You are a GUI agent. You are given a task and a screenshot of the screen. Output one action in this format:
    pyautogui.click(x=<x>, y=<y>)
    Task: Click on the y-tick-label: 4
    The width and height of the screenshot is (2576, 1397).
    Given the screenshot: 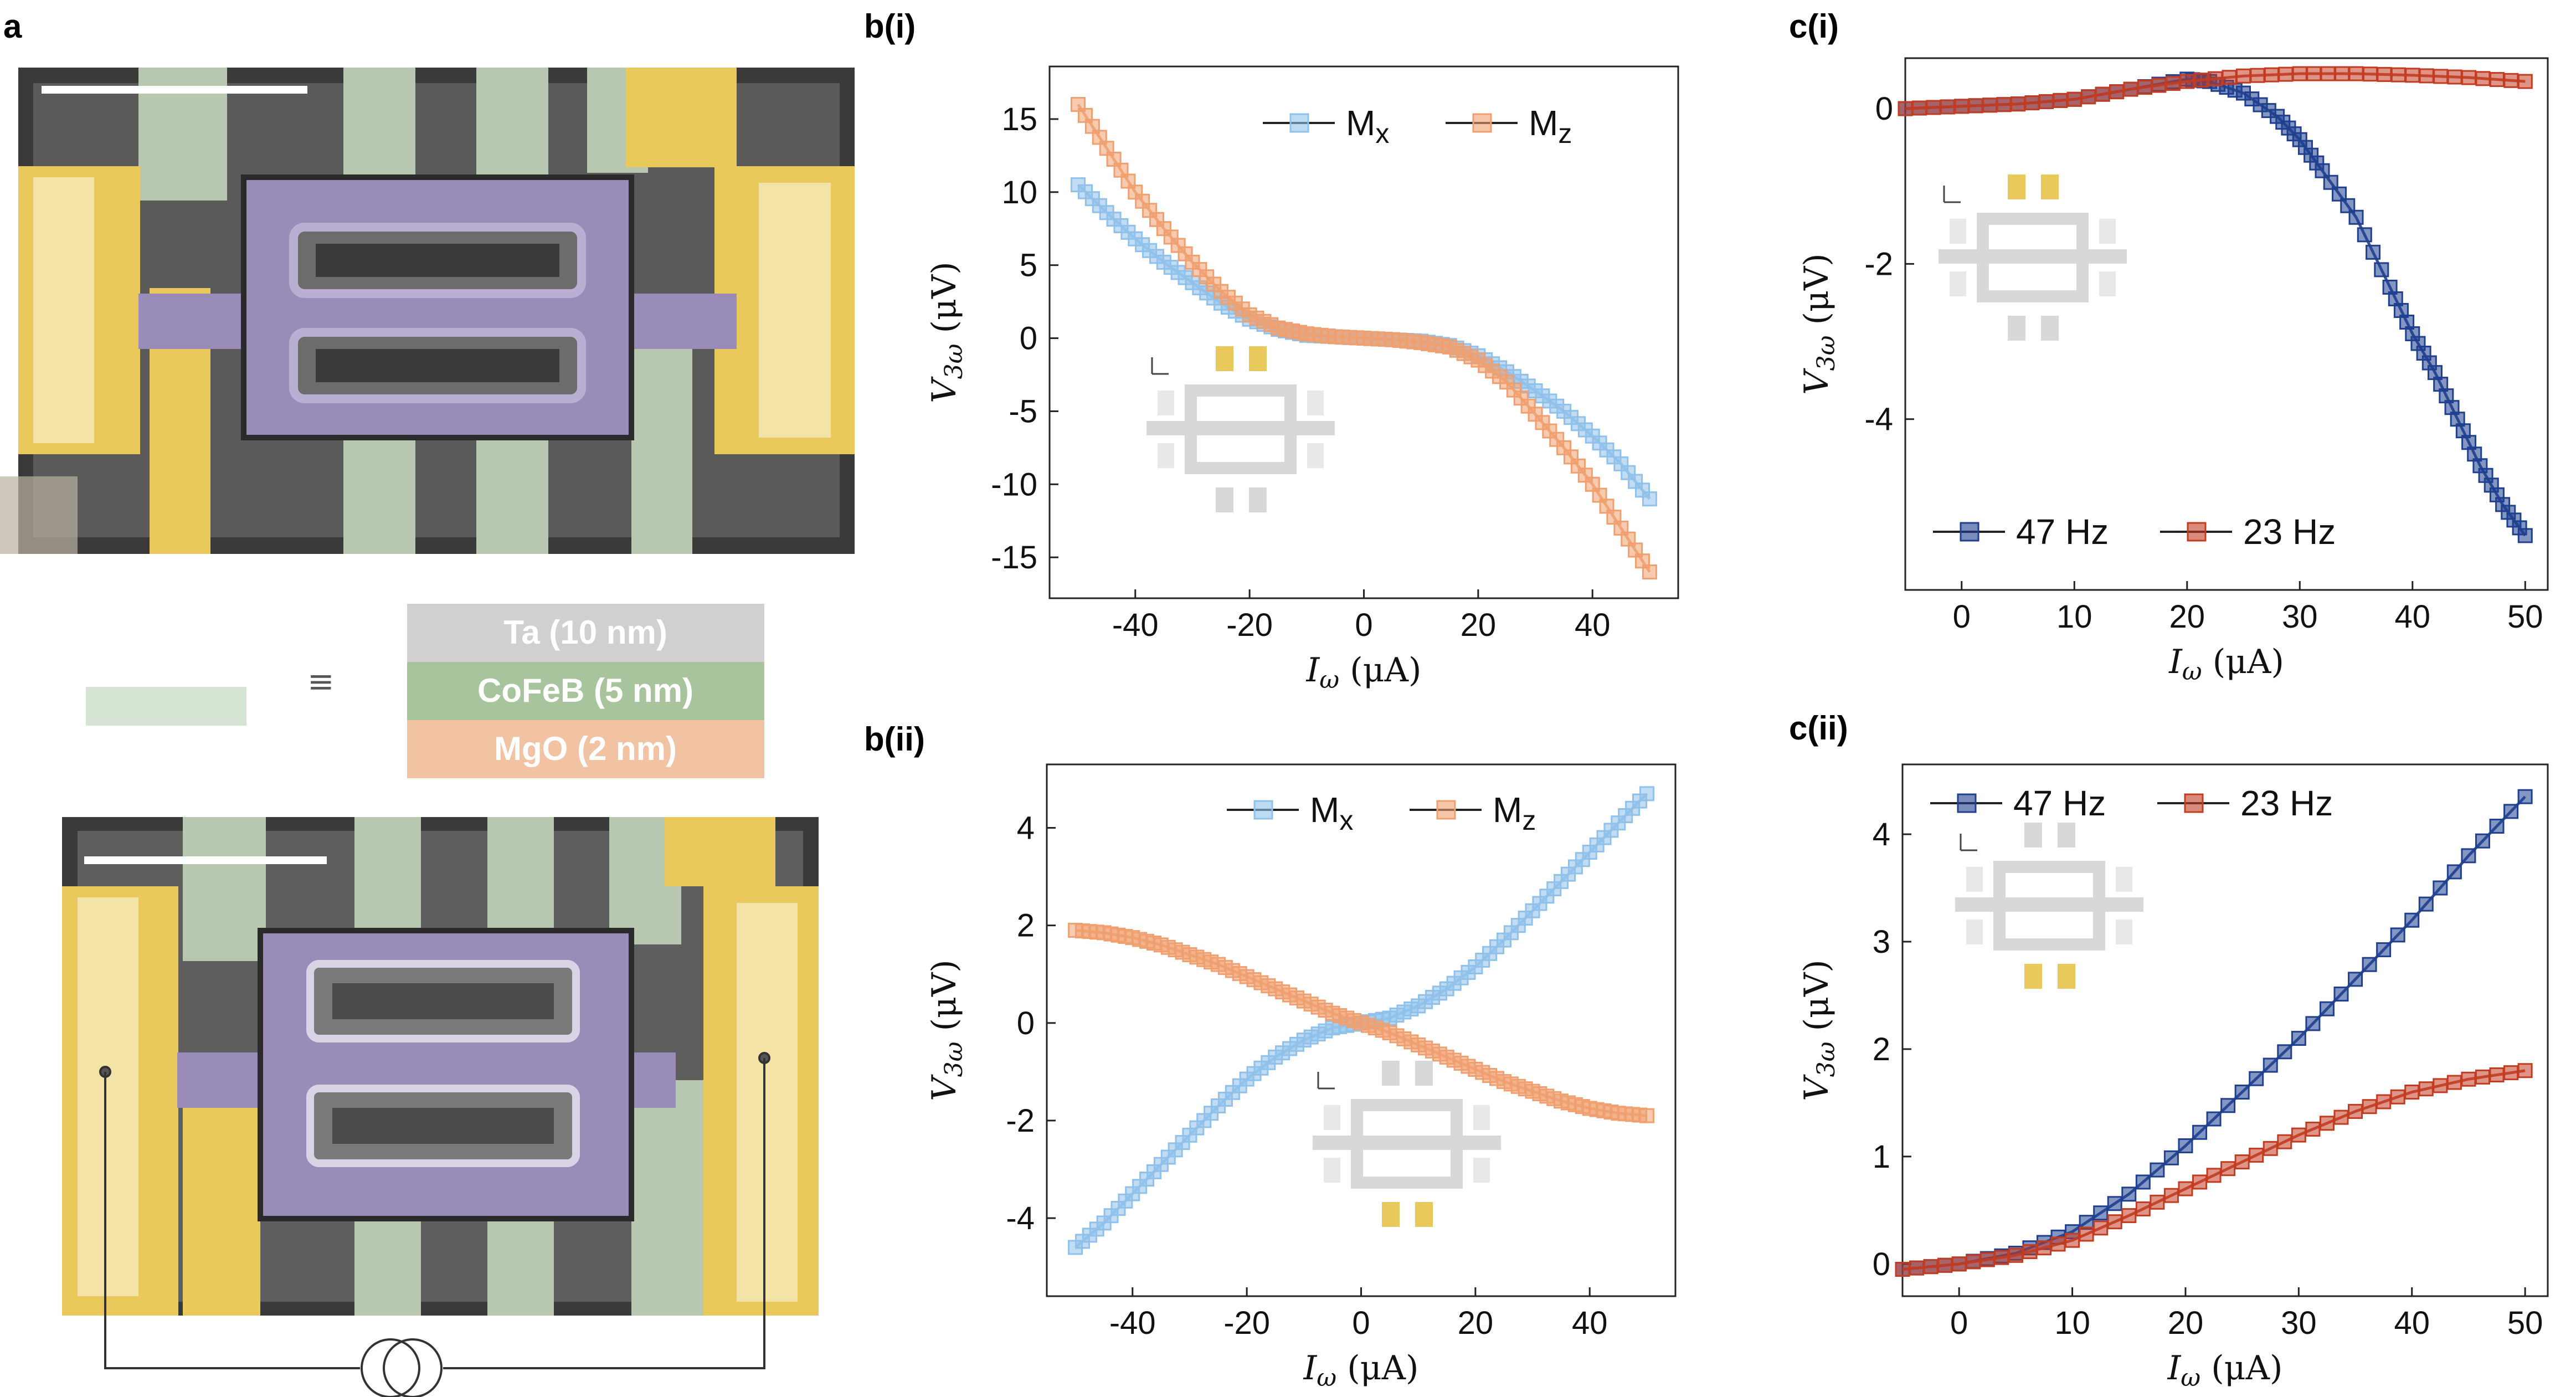 What is the action you would take?
    pyautogui.click(x=1881, y=834)
    